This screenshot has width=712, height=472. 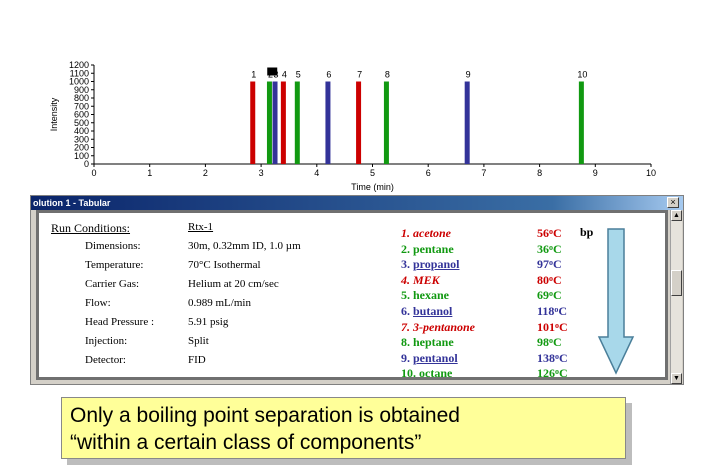 What do you see at coordinates (426, 279) in the screenshot?
I see `component-label: MEK` at bounding box center [426, 279].